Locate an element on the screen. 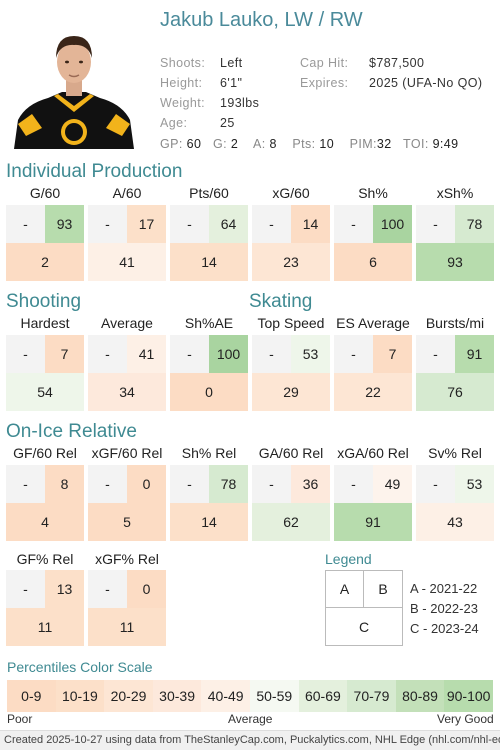 The width and height of the screenshot is (500, 750). scale-bin: 70-79 is located at coordinates (371, 696).